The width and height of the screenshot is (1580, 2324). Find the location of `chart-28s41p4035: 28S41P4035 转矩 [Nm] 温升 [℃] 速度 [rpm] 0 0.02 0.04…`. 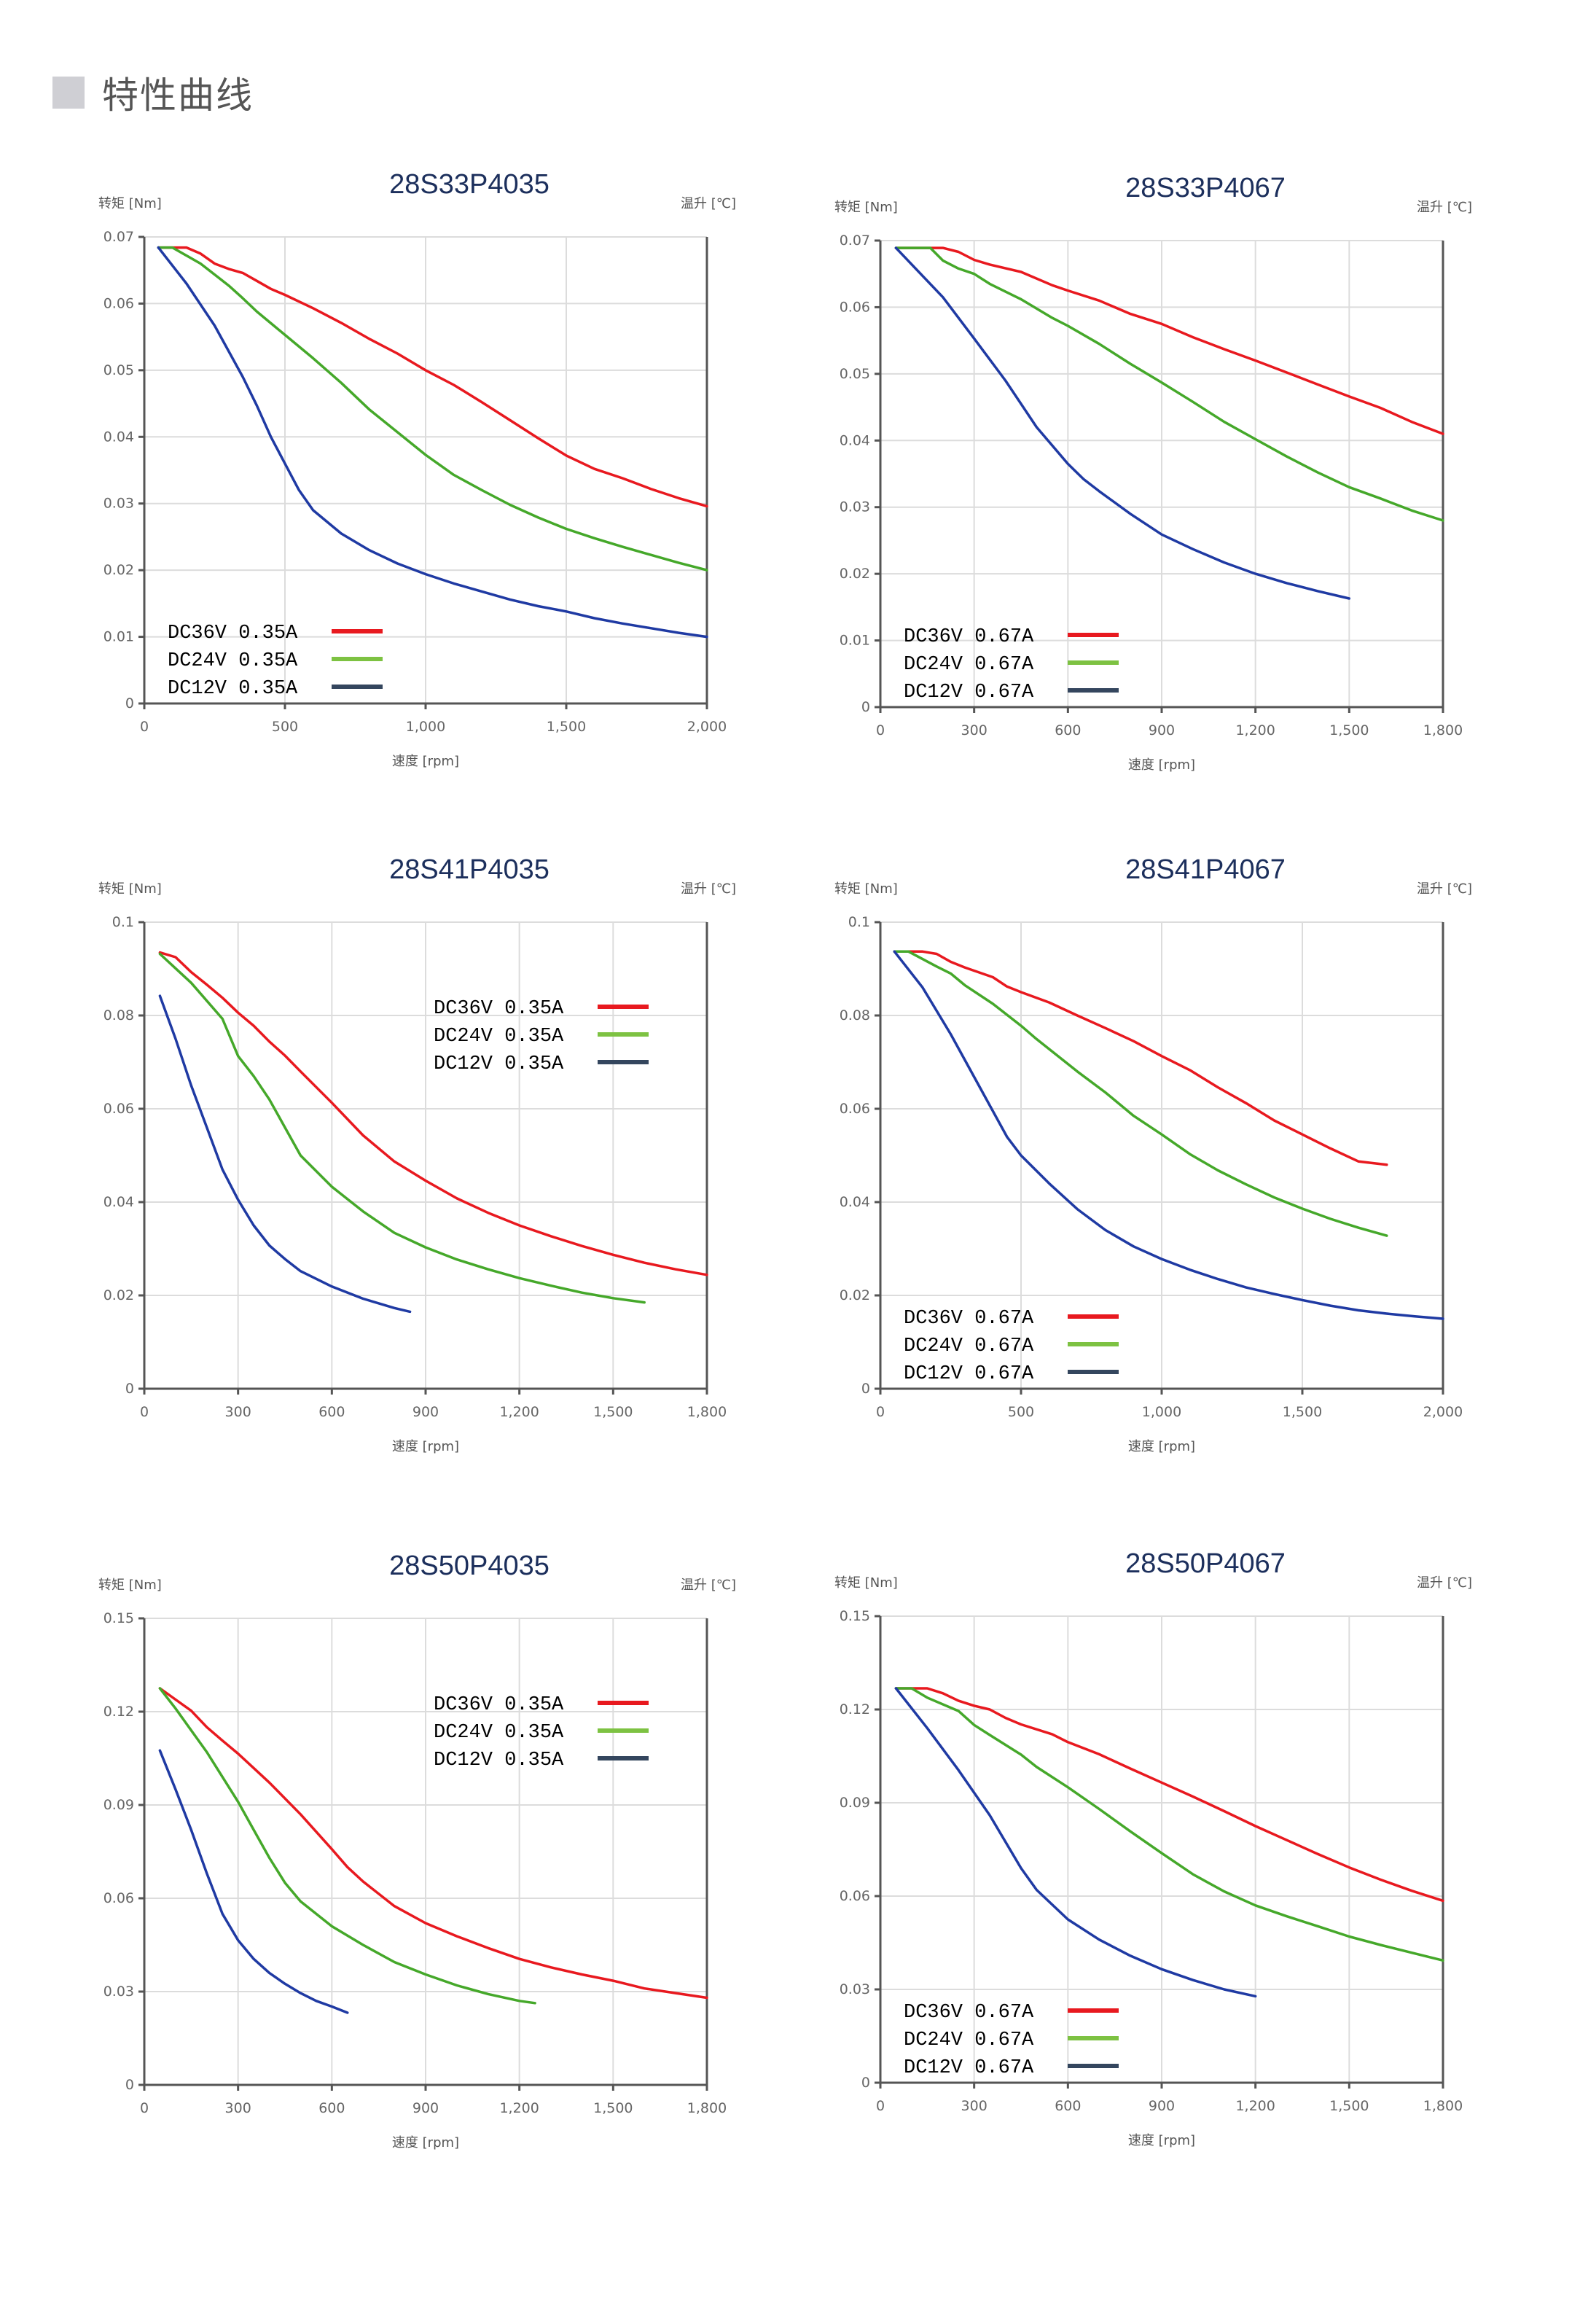

chart-28s41p4035: 28S41P4035 转矩 [Nm] 温升 [℃] 速度 [rpm] 0 0.02 0.04… is located at coordinates (464, 1174).